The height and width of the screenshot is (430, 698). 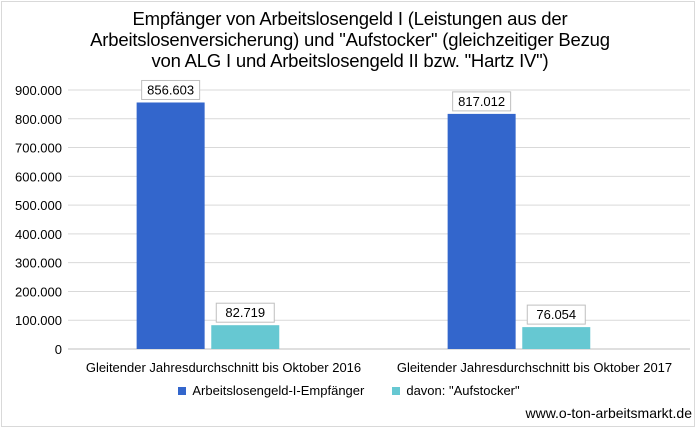 What do you see at coordinates (38, 320) in the screenshot?
I see `y-tick-label: 100.000` at bounding box center [38, 320].